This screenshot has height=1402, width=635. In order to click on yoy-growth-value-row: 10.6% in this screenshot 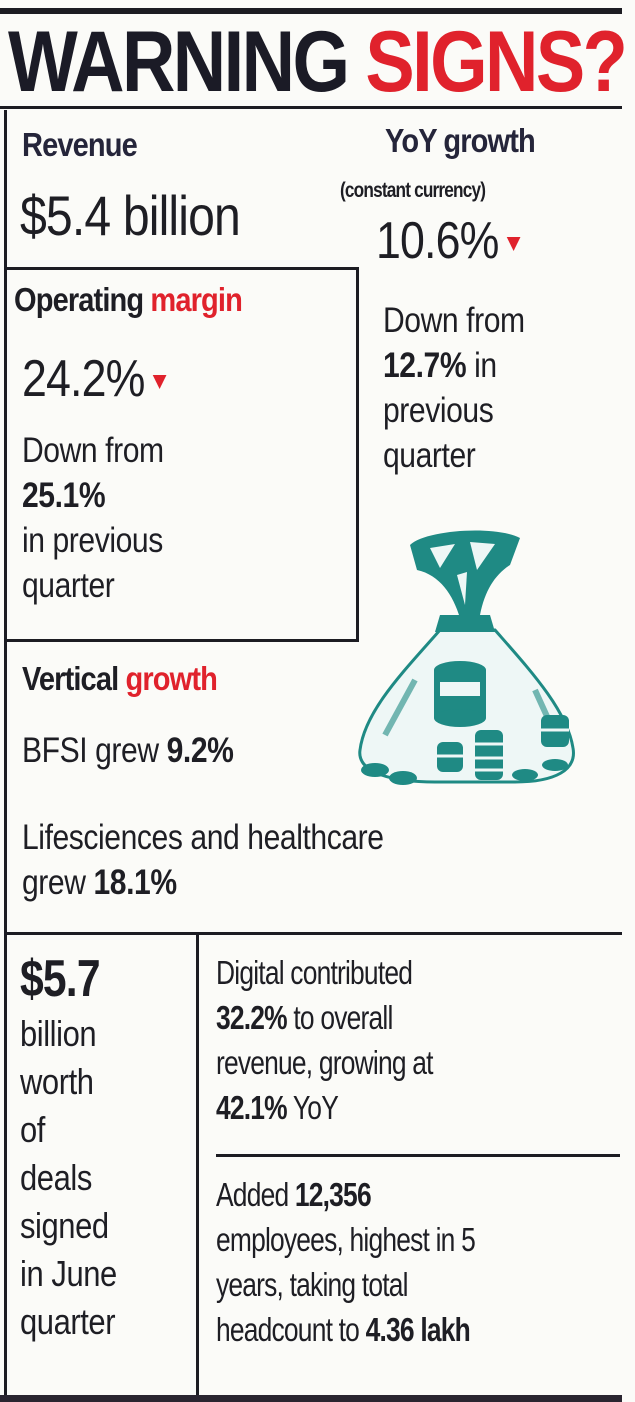, I will do `click(448, 241)`.